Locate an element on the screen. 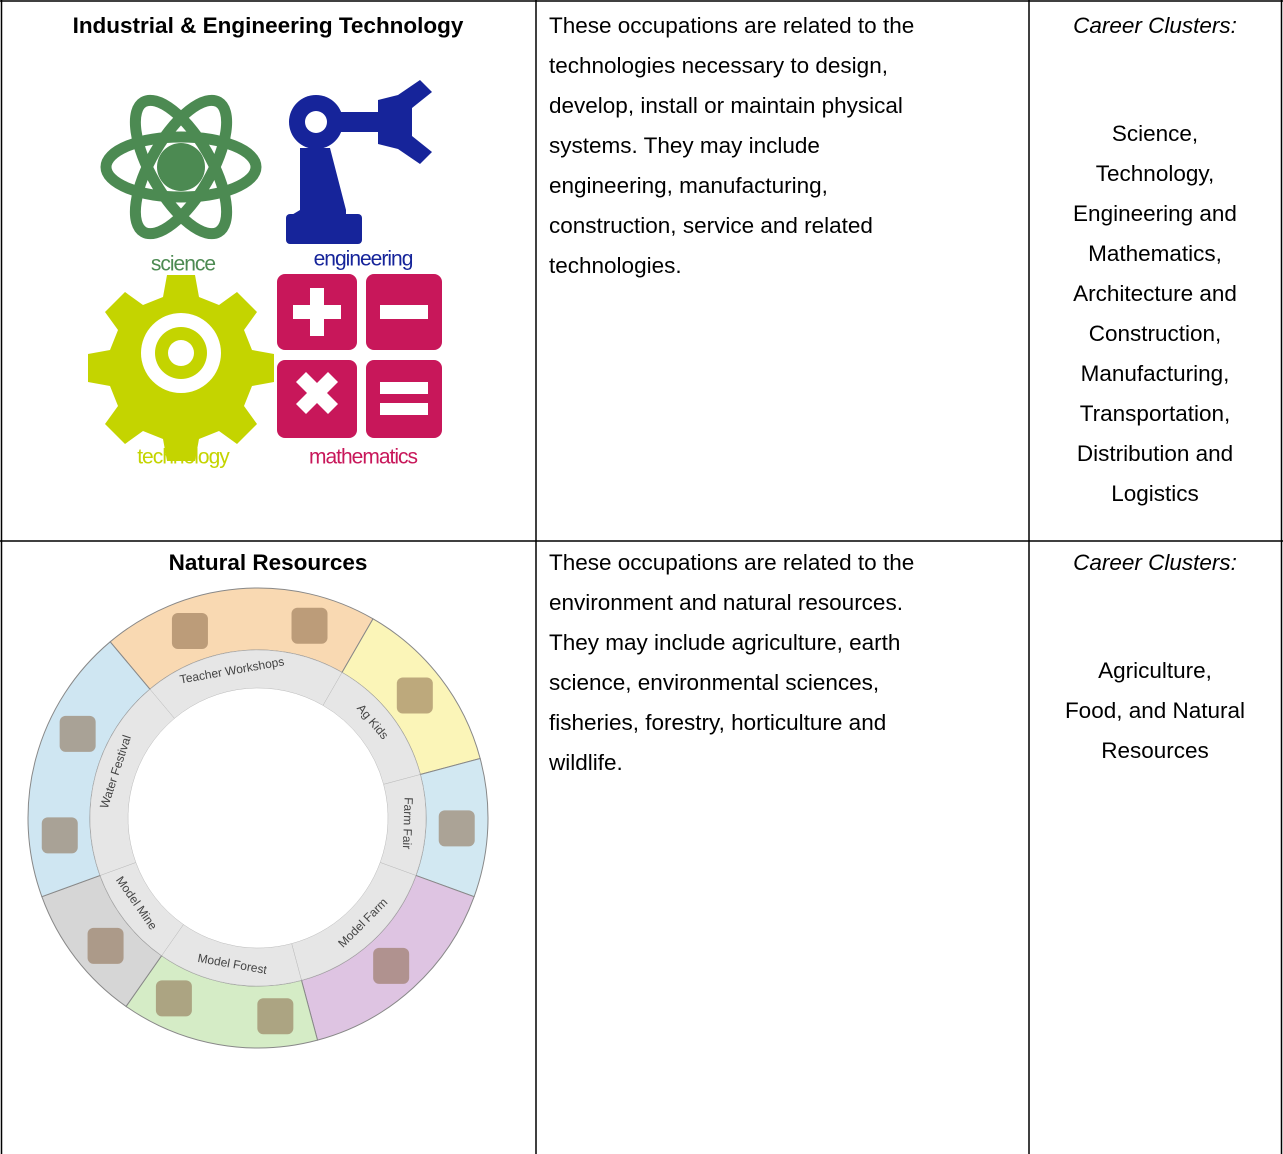 This screenshot has width=1283, height=1154. icon-label: engineering is located at coordinates (363, 259).